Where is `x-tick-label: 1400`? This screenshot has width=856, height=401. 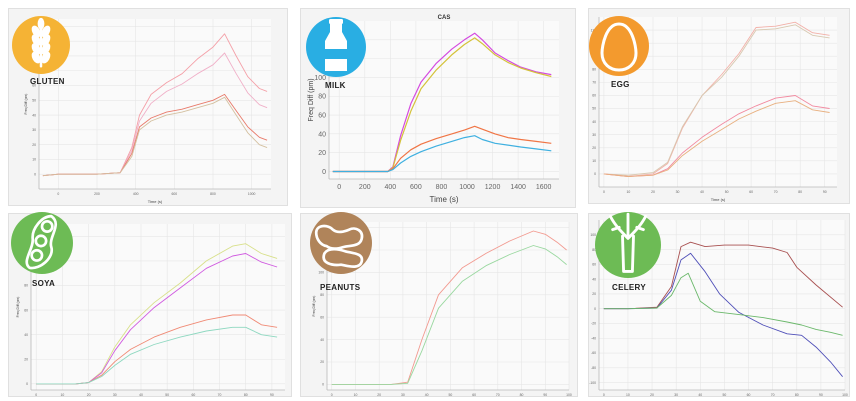 x-tick-label: 1400 is located at coordinates (518, 187).